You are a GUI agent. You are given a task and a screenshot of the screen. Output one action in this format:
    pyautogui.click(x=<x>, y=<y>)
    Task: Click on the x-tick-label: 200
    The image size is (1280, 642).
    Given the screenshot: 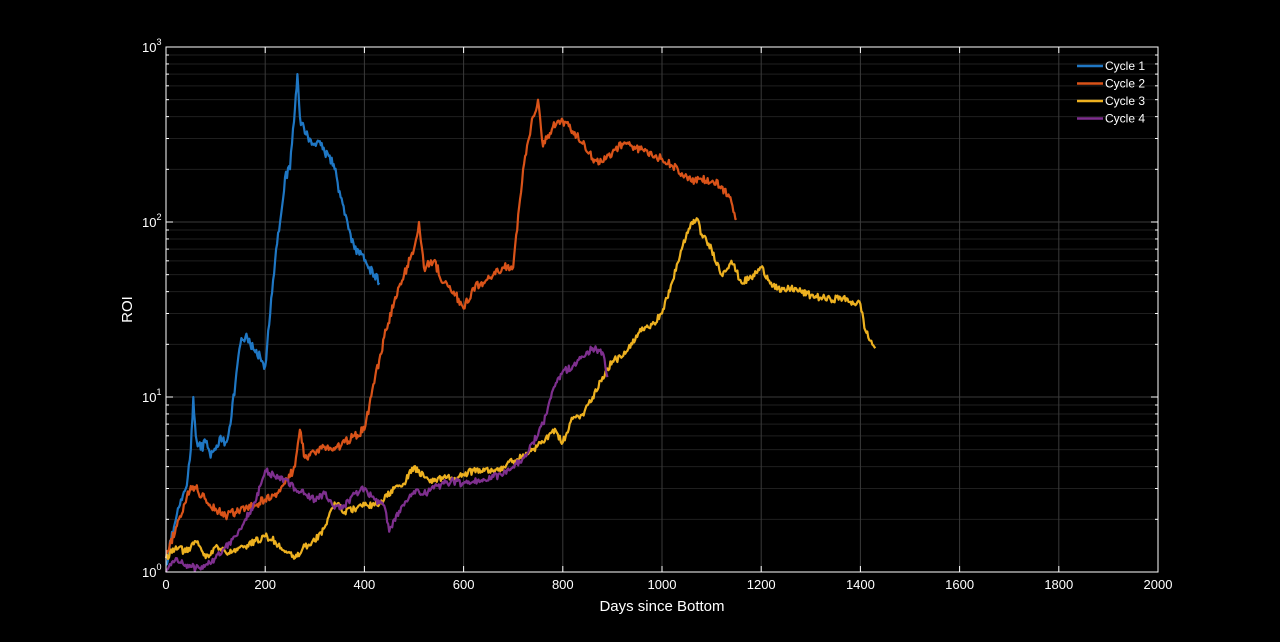 What is the action you would take?
    pyautogui.click(x=265, y=584)
    